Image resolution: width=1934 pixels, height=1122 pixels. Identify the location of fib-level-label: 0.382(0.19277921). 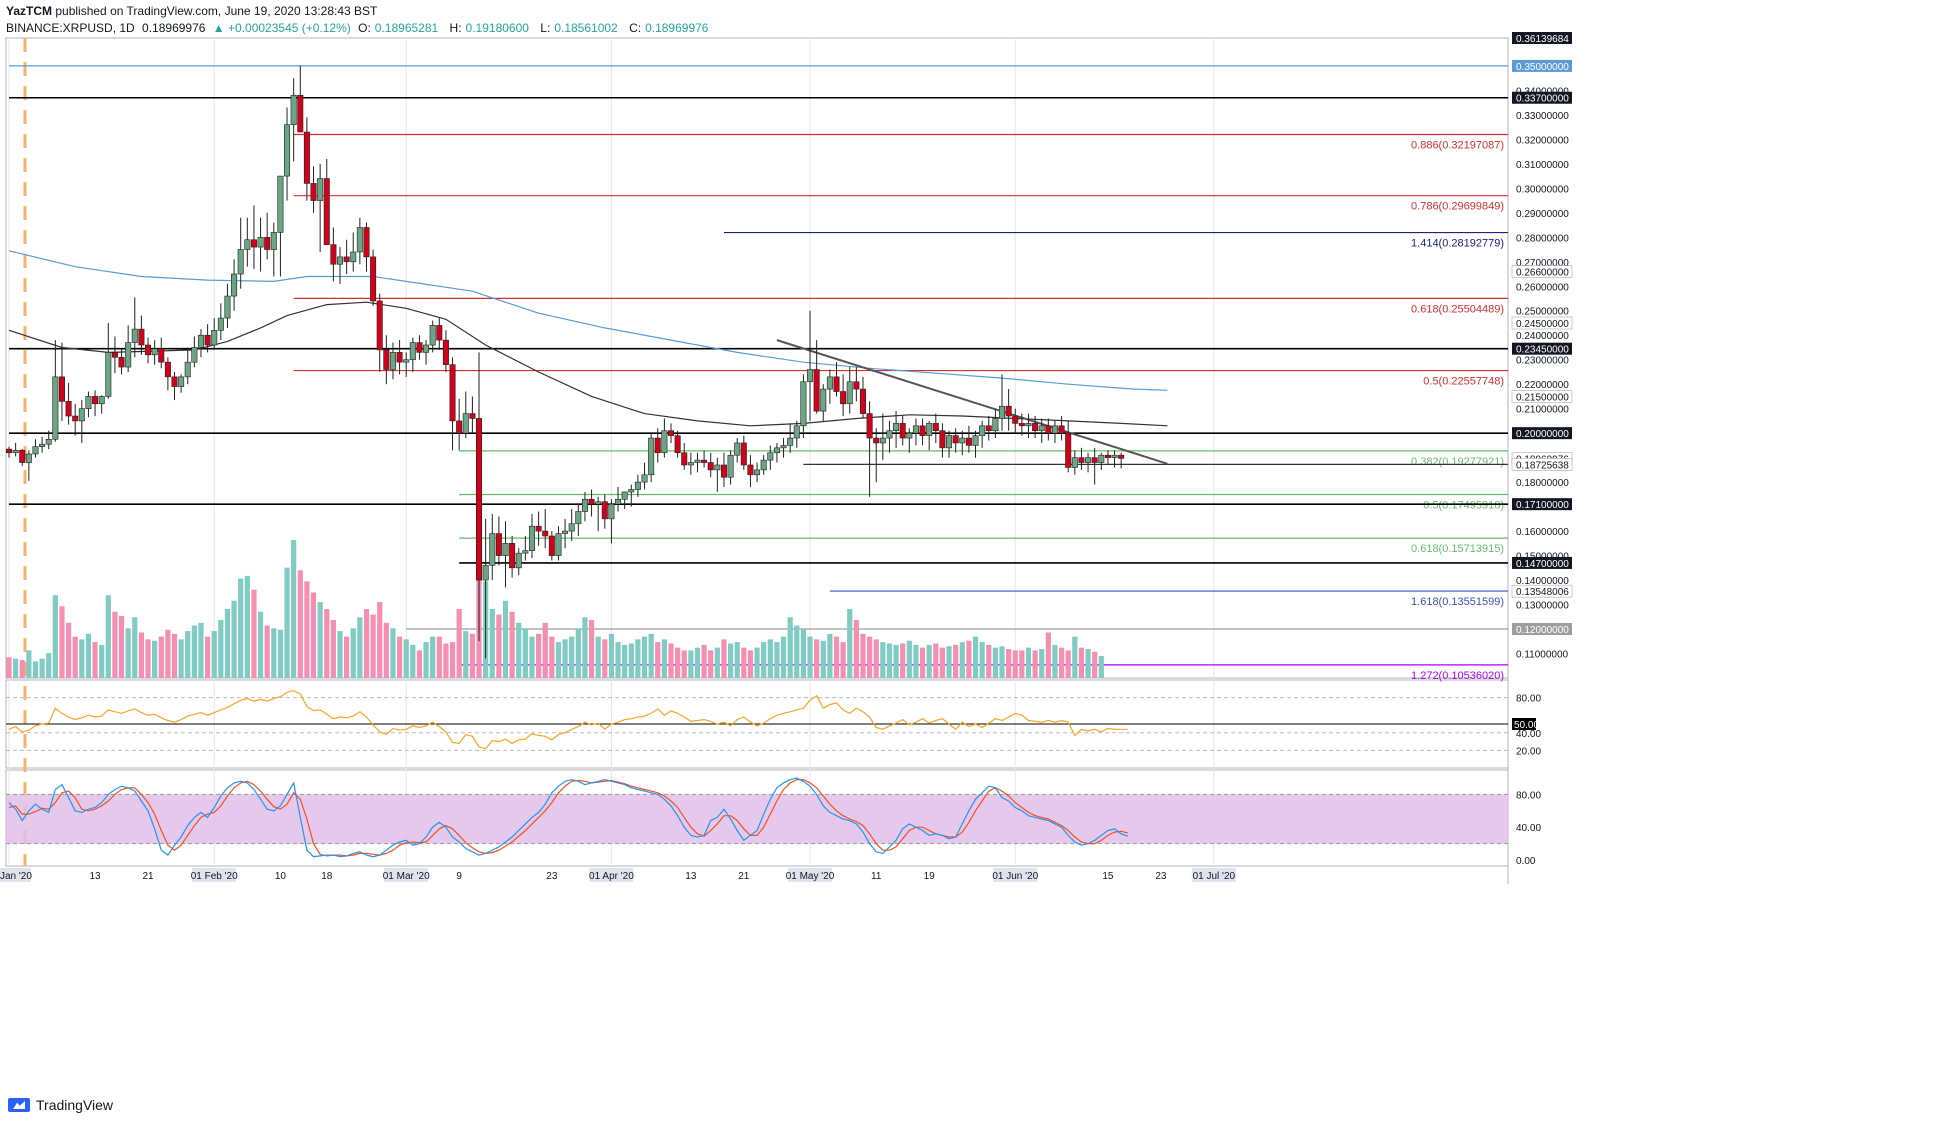
(1457, 462).